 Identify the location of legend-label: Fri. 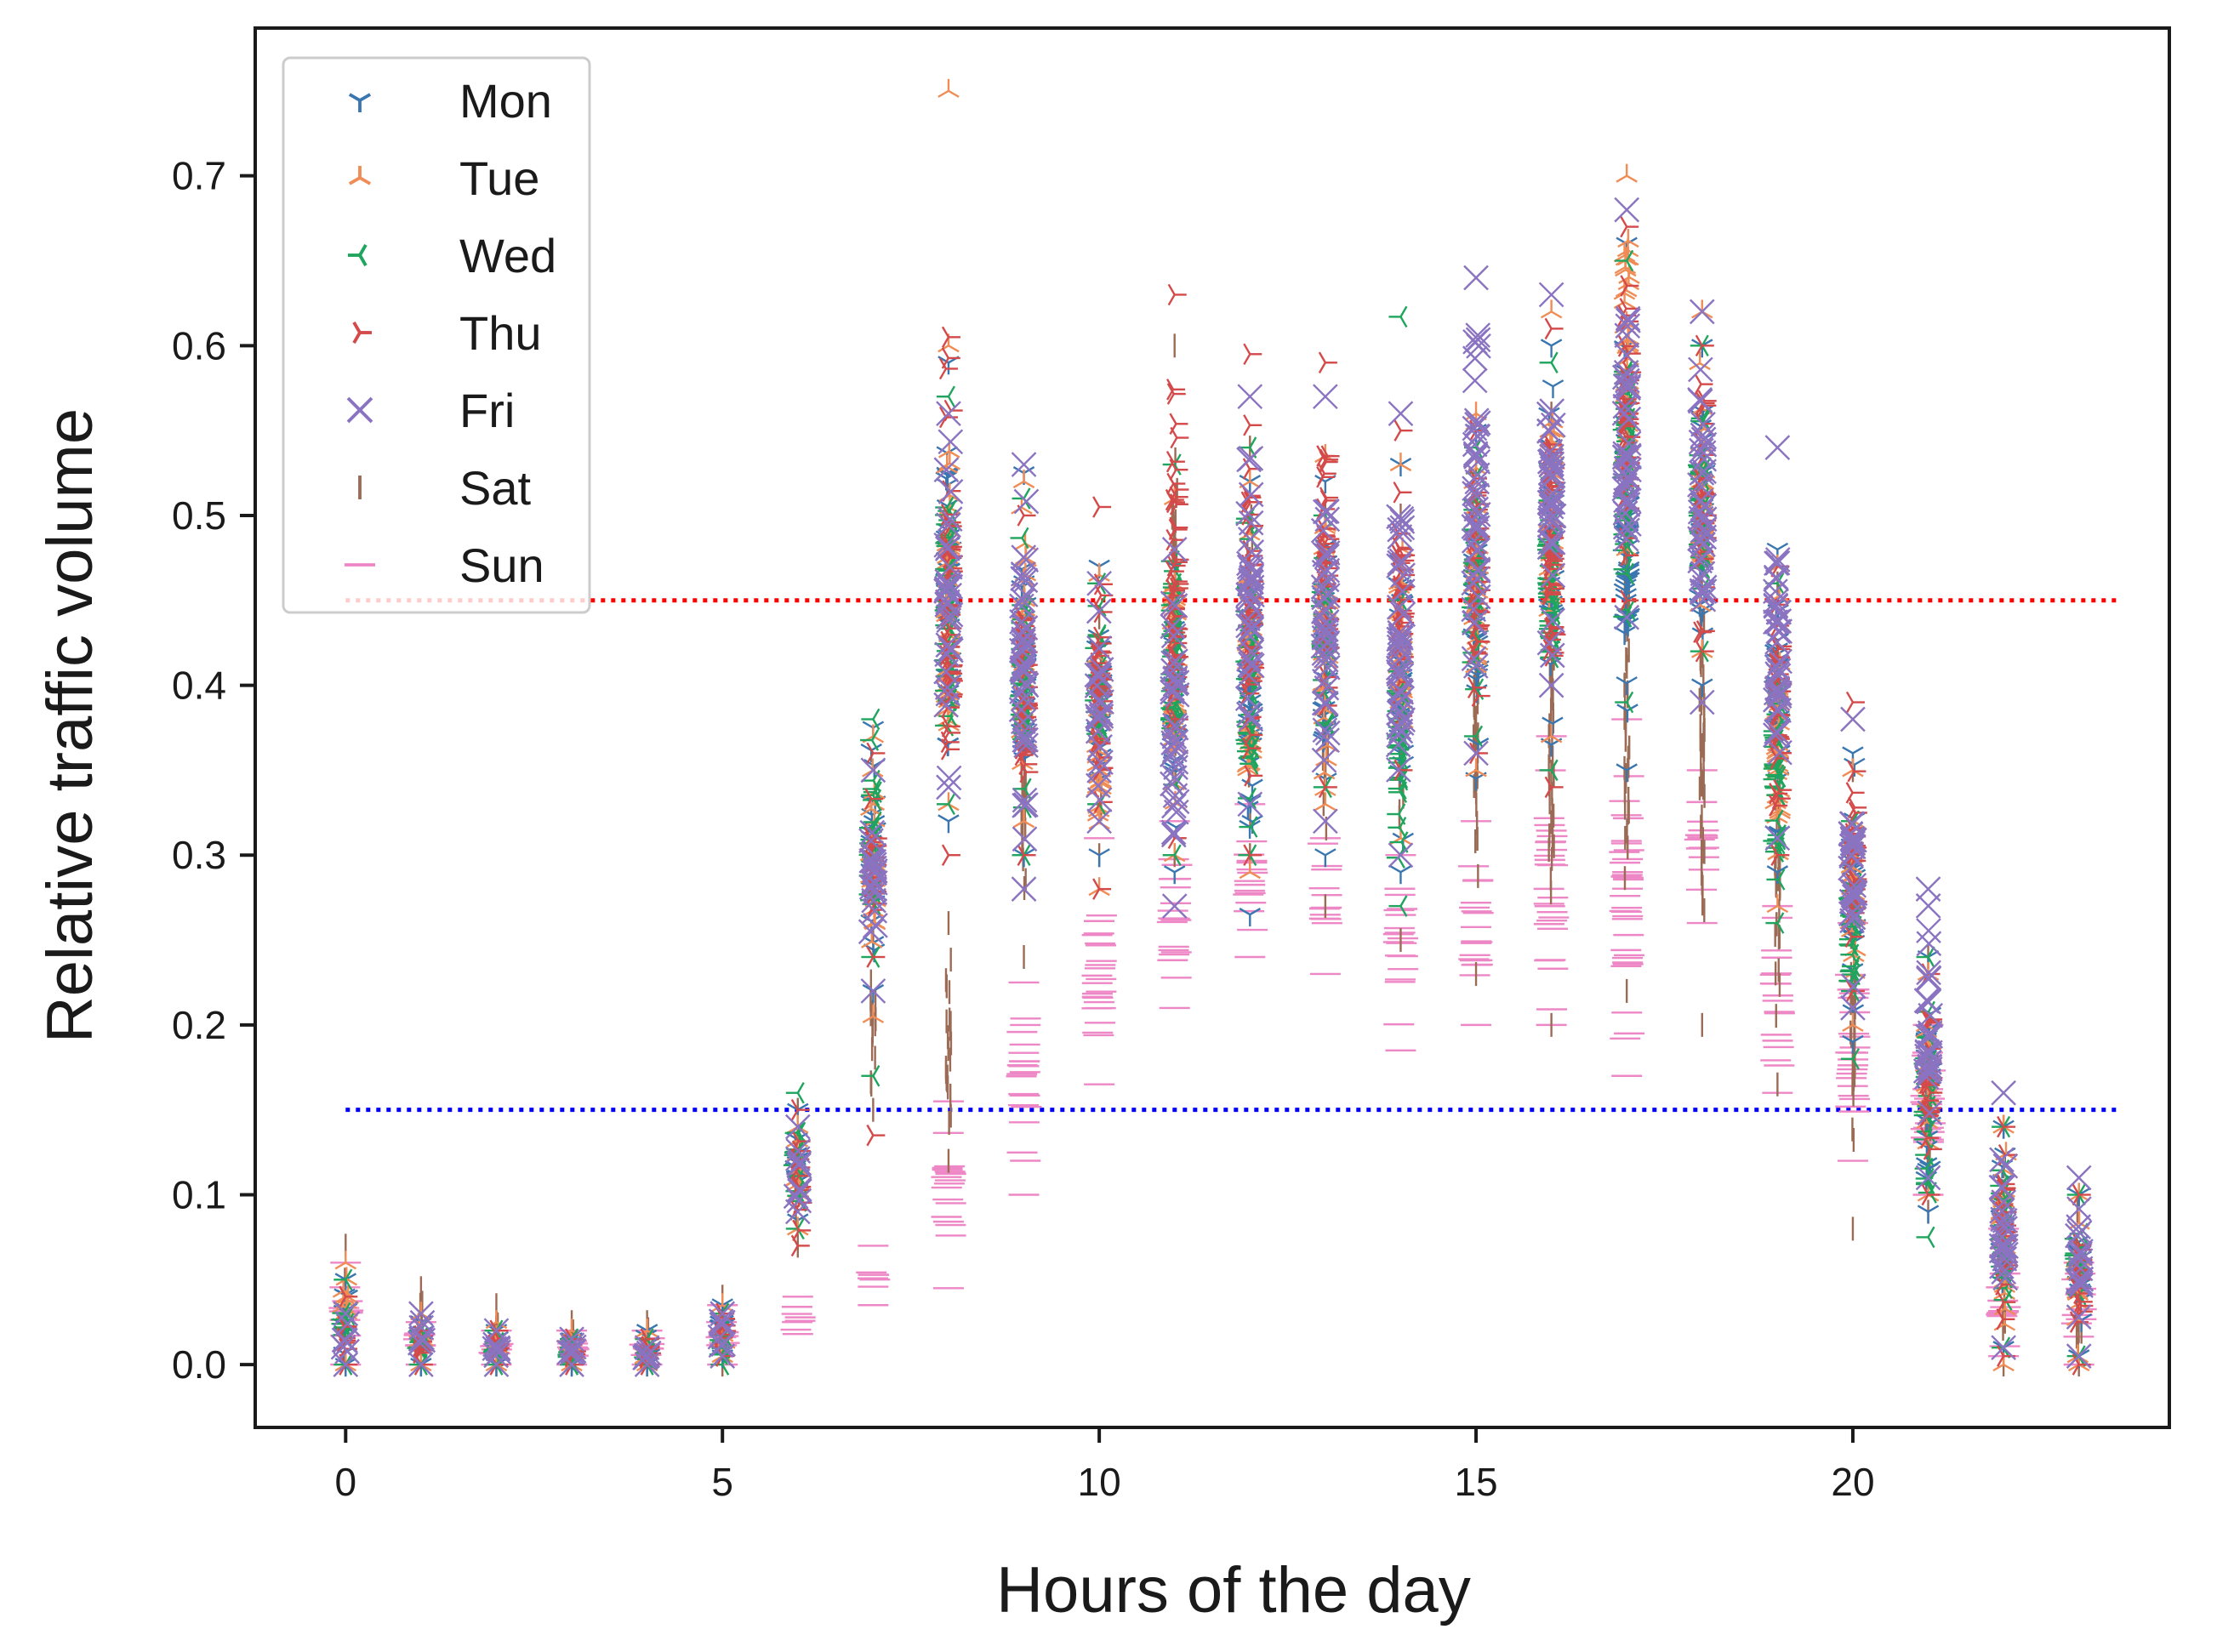
(487, 410).